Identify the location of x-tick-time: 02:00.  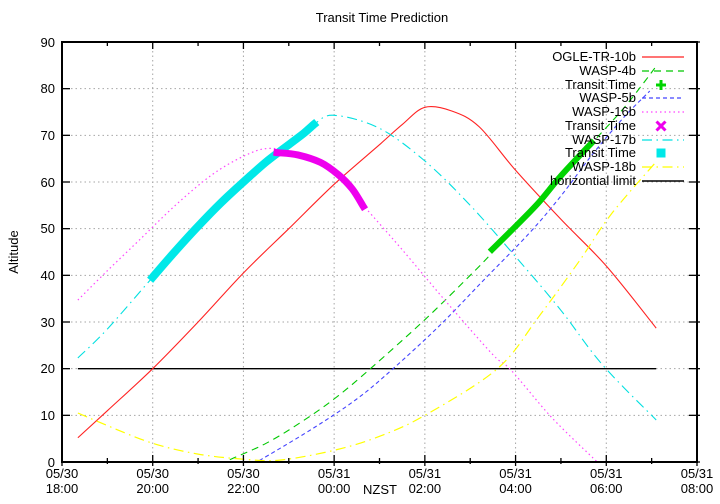
(425, 488).